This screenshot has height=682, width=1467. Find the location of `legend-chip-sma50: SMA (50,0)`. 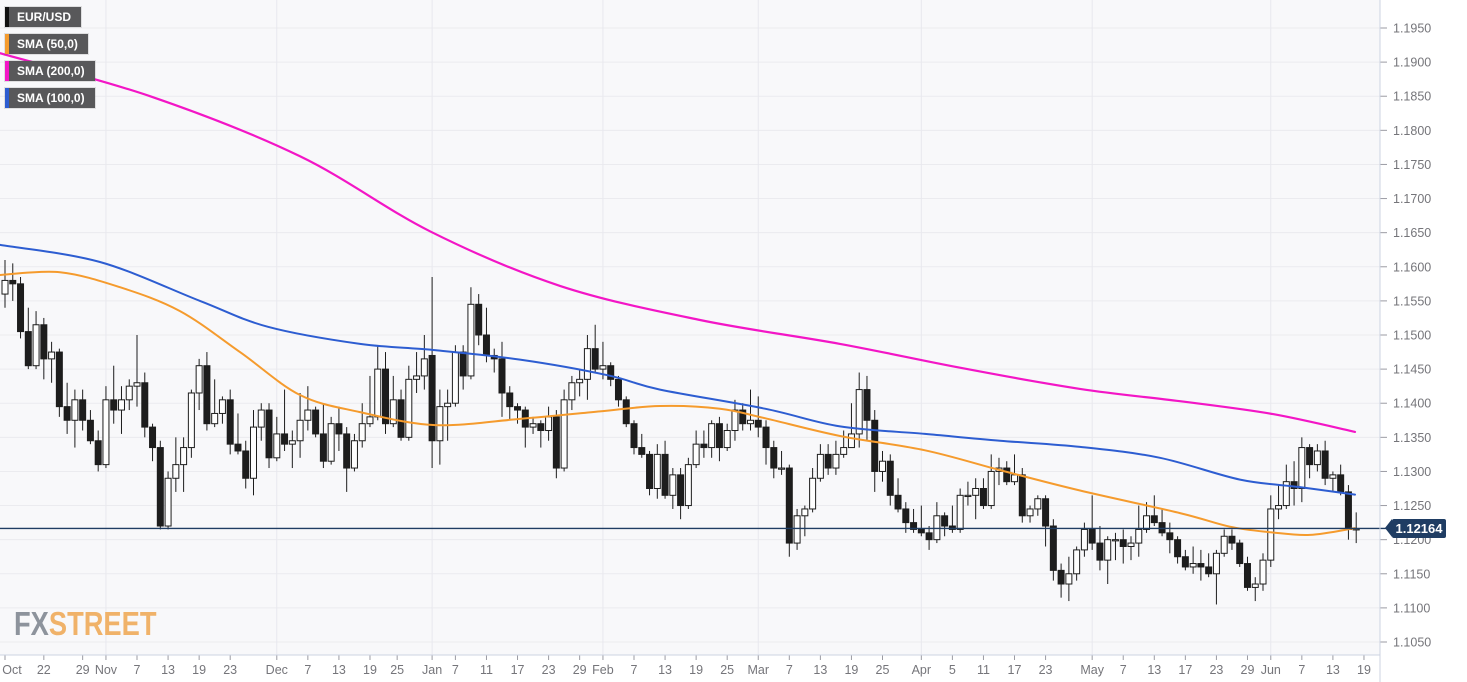

legend-chip-sma50: SMA (50,0) is located at coordinates (46, 44).